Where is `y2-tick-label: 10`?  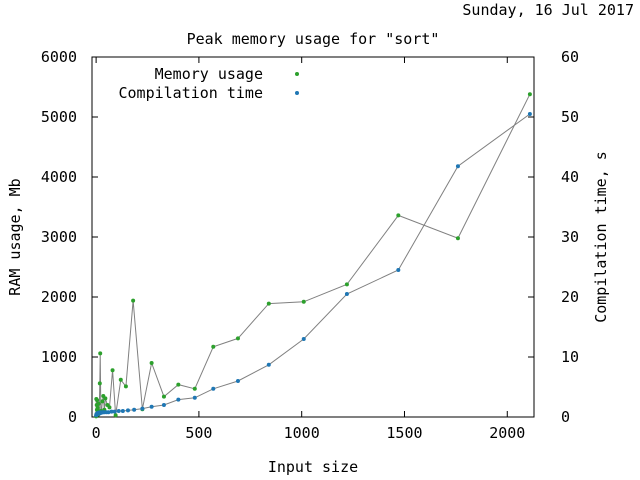
y2-tick-label: 10 is located at coordinates (570, 357).